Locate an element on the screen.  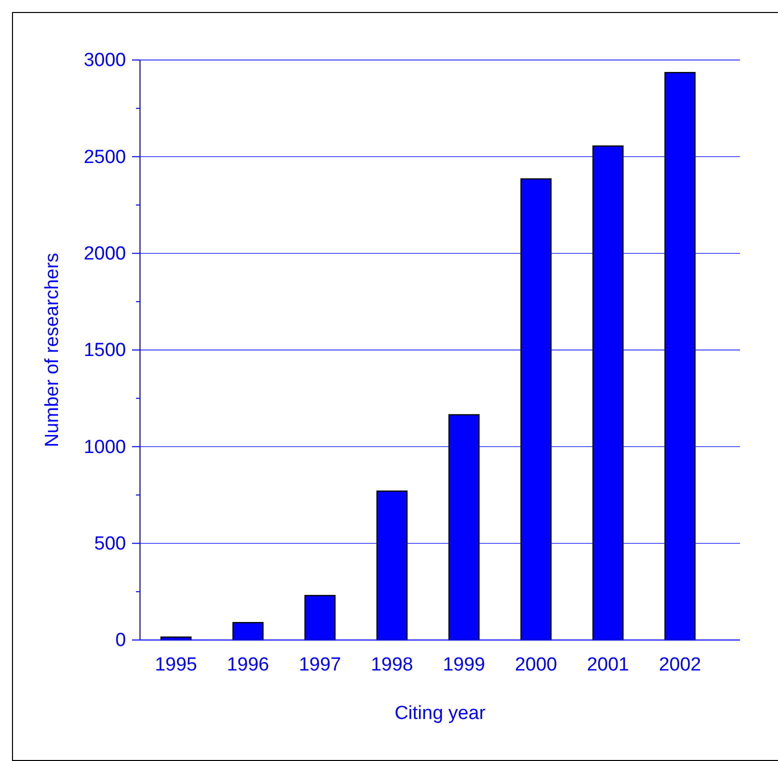
x-tick-label: 2001 is located at coordinates (608, 665).